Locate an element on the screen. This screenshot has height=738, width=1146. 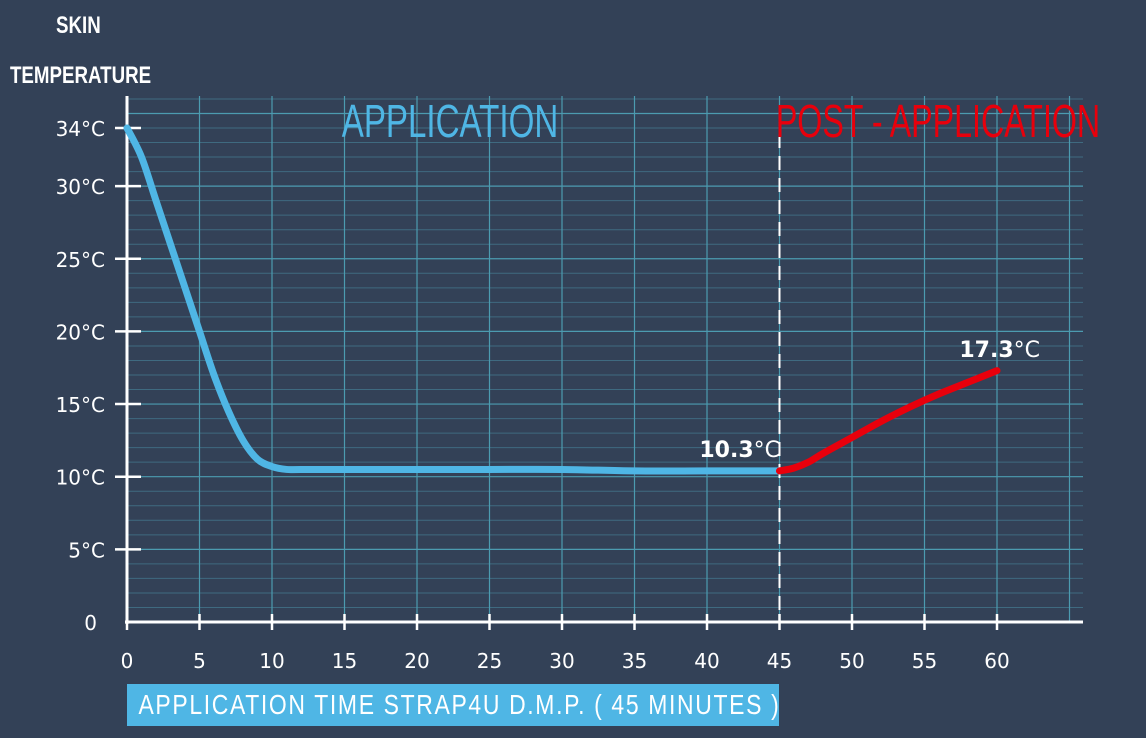
x-tick-label: 50 is located at coordinates (851, 661).